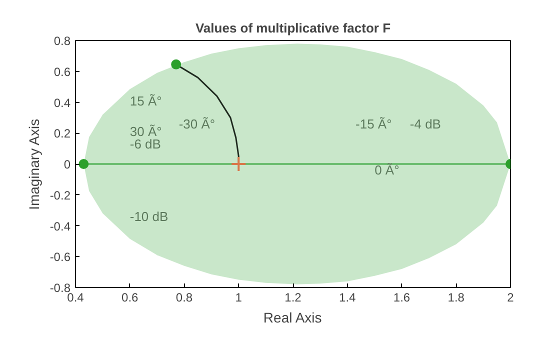 Image resolution: width=560 pixels, height=337 pixels. I want to click on annotation: 0 Ã°, so click(387, 170).